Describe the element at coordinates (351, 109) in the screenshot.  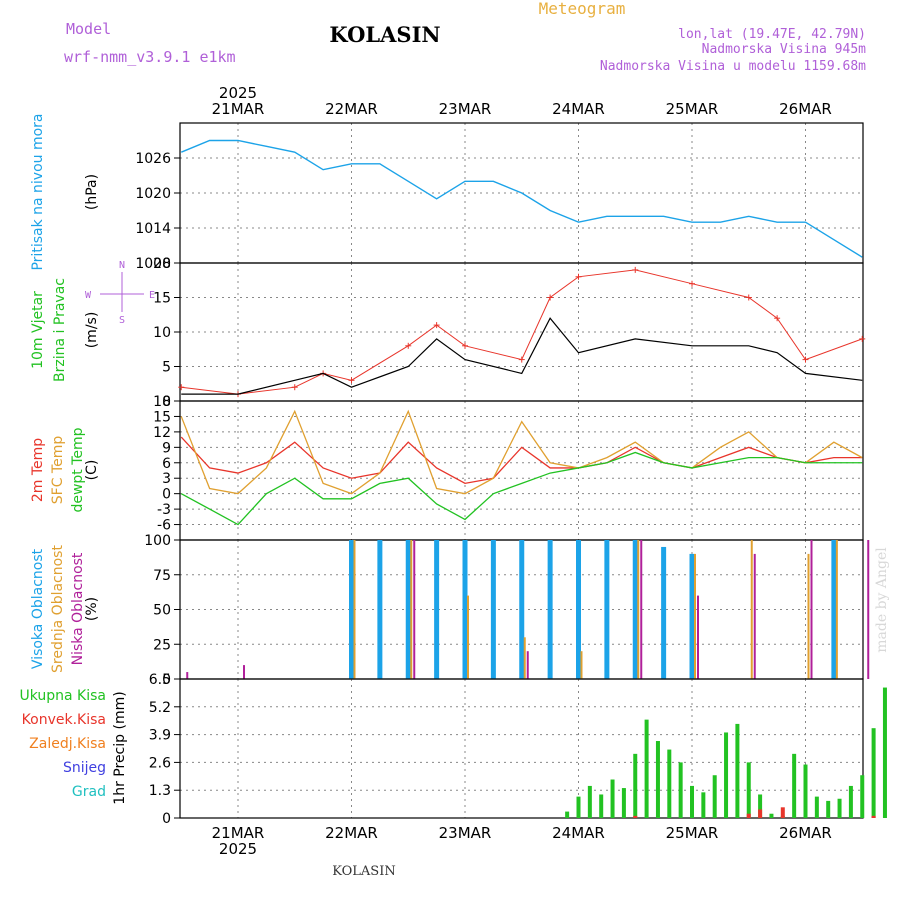
I see `top-day-label: 22MAR` at that location.